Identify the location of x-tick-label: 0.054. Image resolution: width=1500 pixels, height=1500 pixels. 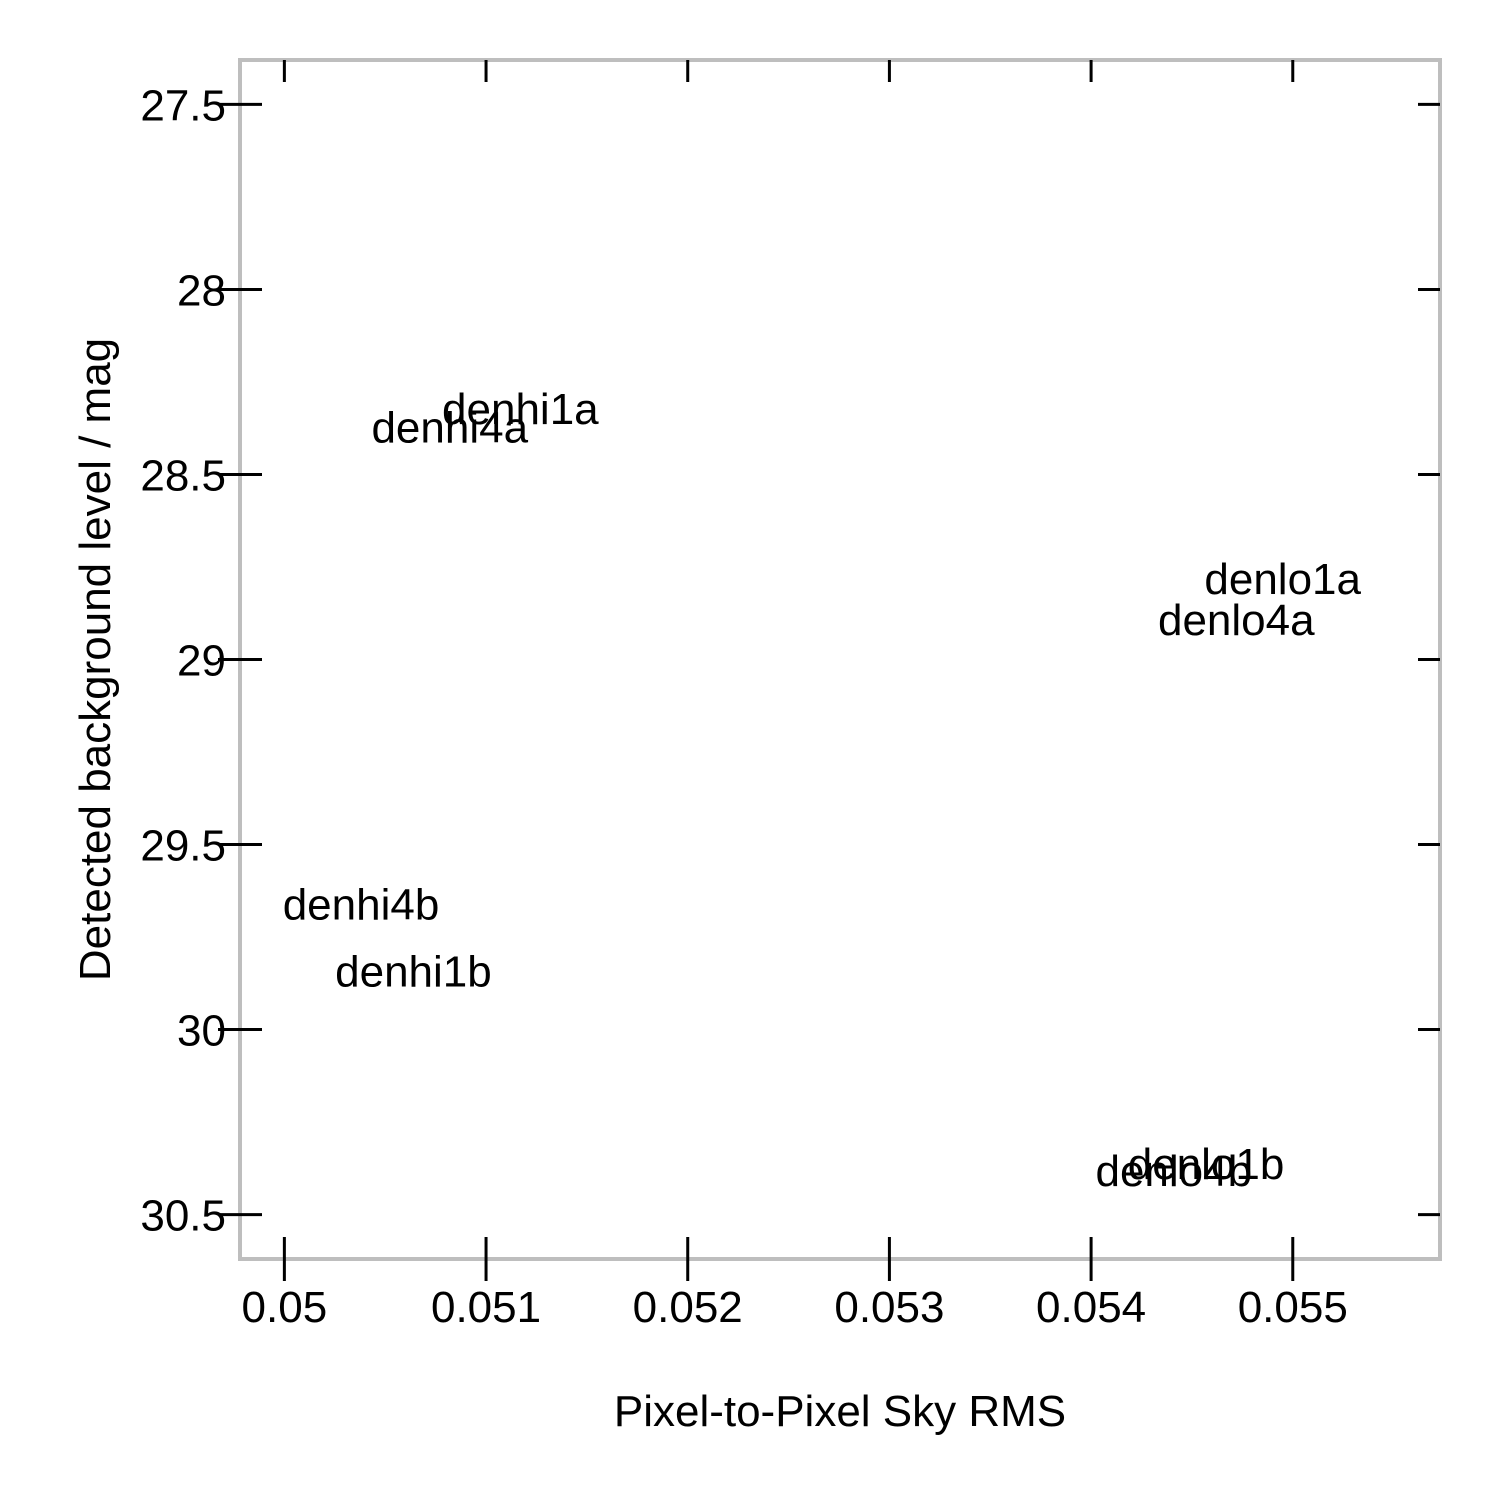
(1091, 1307).